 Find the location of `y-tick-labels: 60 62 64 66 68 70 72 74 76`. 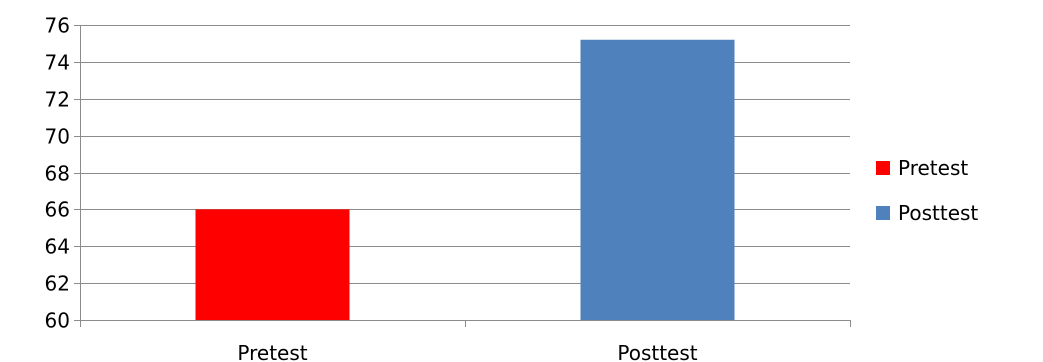

y-tick-labels: 60 62 64 66 68 70 72 74 76 is located at coordinates (57, 173).